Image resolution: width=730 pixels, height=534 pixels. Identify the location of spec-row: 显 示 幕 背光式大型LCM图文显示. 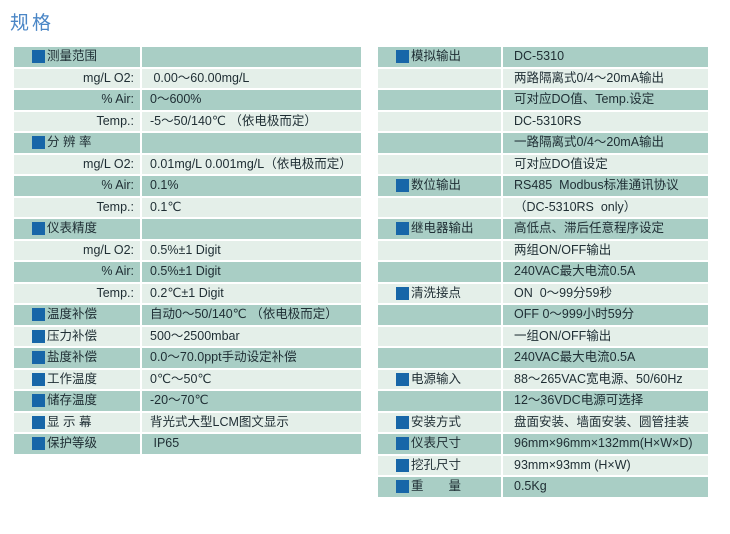
(187, 422).